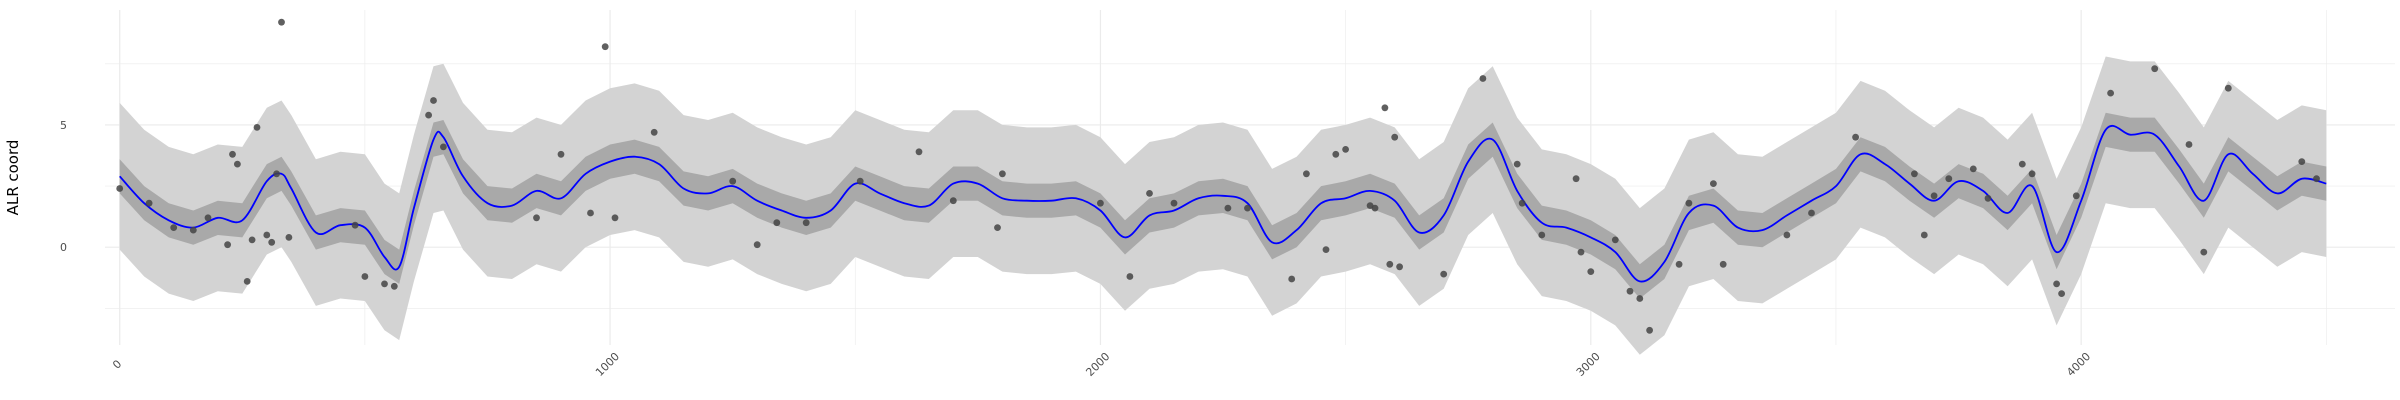  What do you see at coordinates (1097, 364) in the screenshot?
I see `x-tick-label: 2000` at bounding box center [1097, 364].